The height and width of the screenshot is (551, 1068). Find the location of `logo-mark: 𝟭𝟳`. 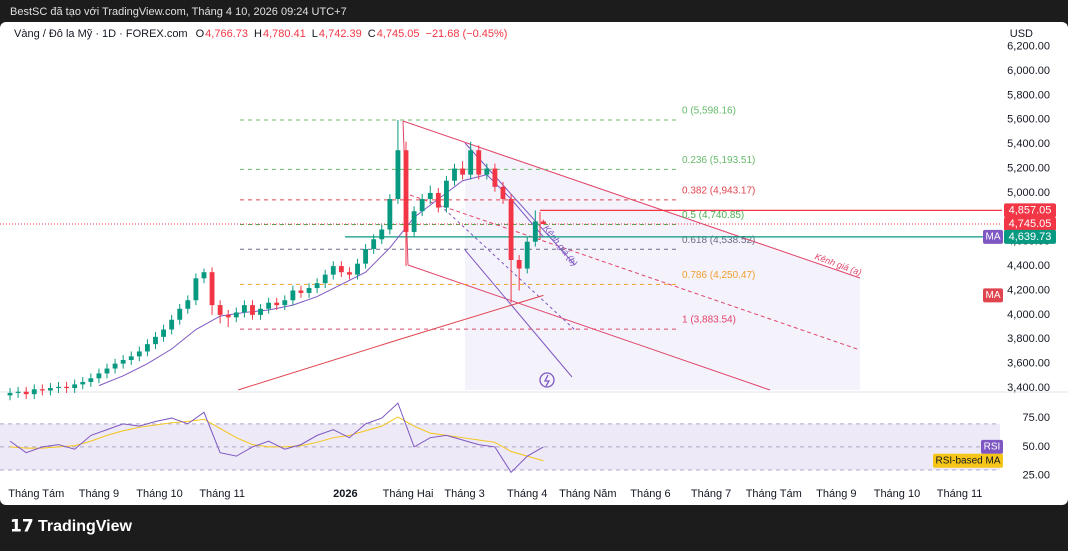

logo-mark: 𝟭𝟳 is located at coordinates (22, 525).